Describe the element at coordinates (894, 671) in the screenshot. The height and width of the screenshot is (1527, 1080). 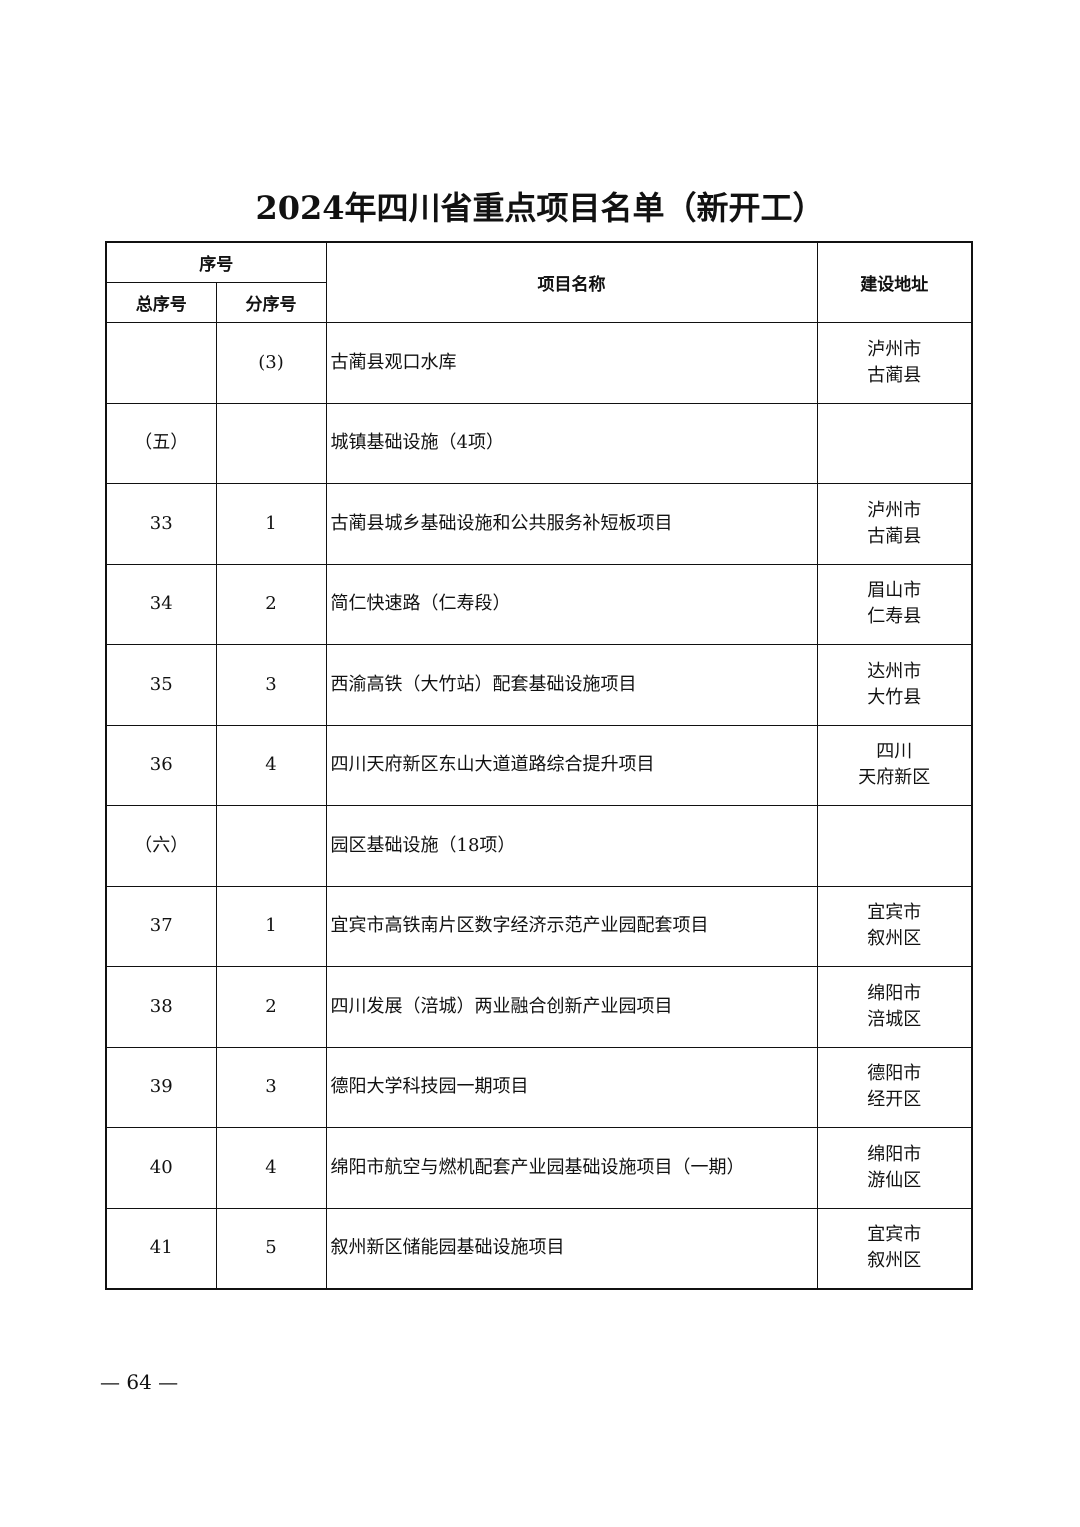
I see `location-line: 达州市` at that location.